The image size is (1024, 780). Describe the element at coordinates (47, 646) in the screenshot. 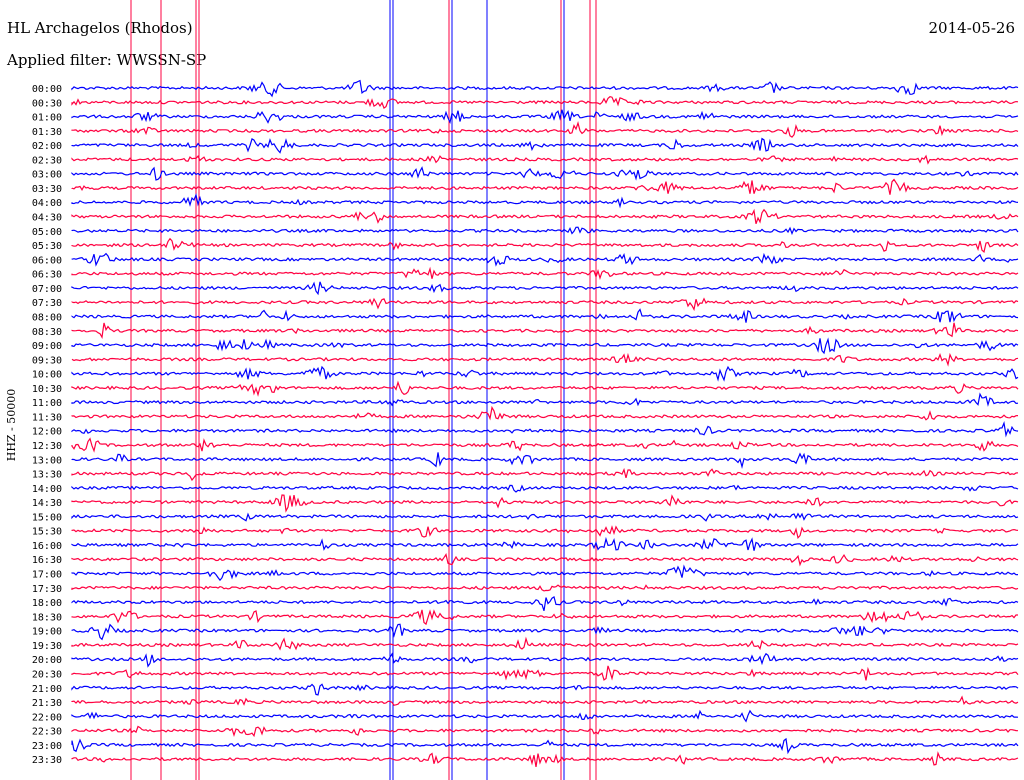

I see `row-label: 19:30` at that location.